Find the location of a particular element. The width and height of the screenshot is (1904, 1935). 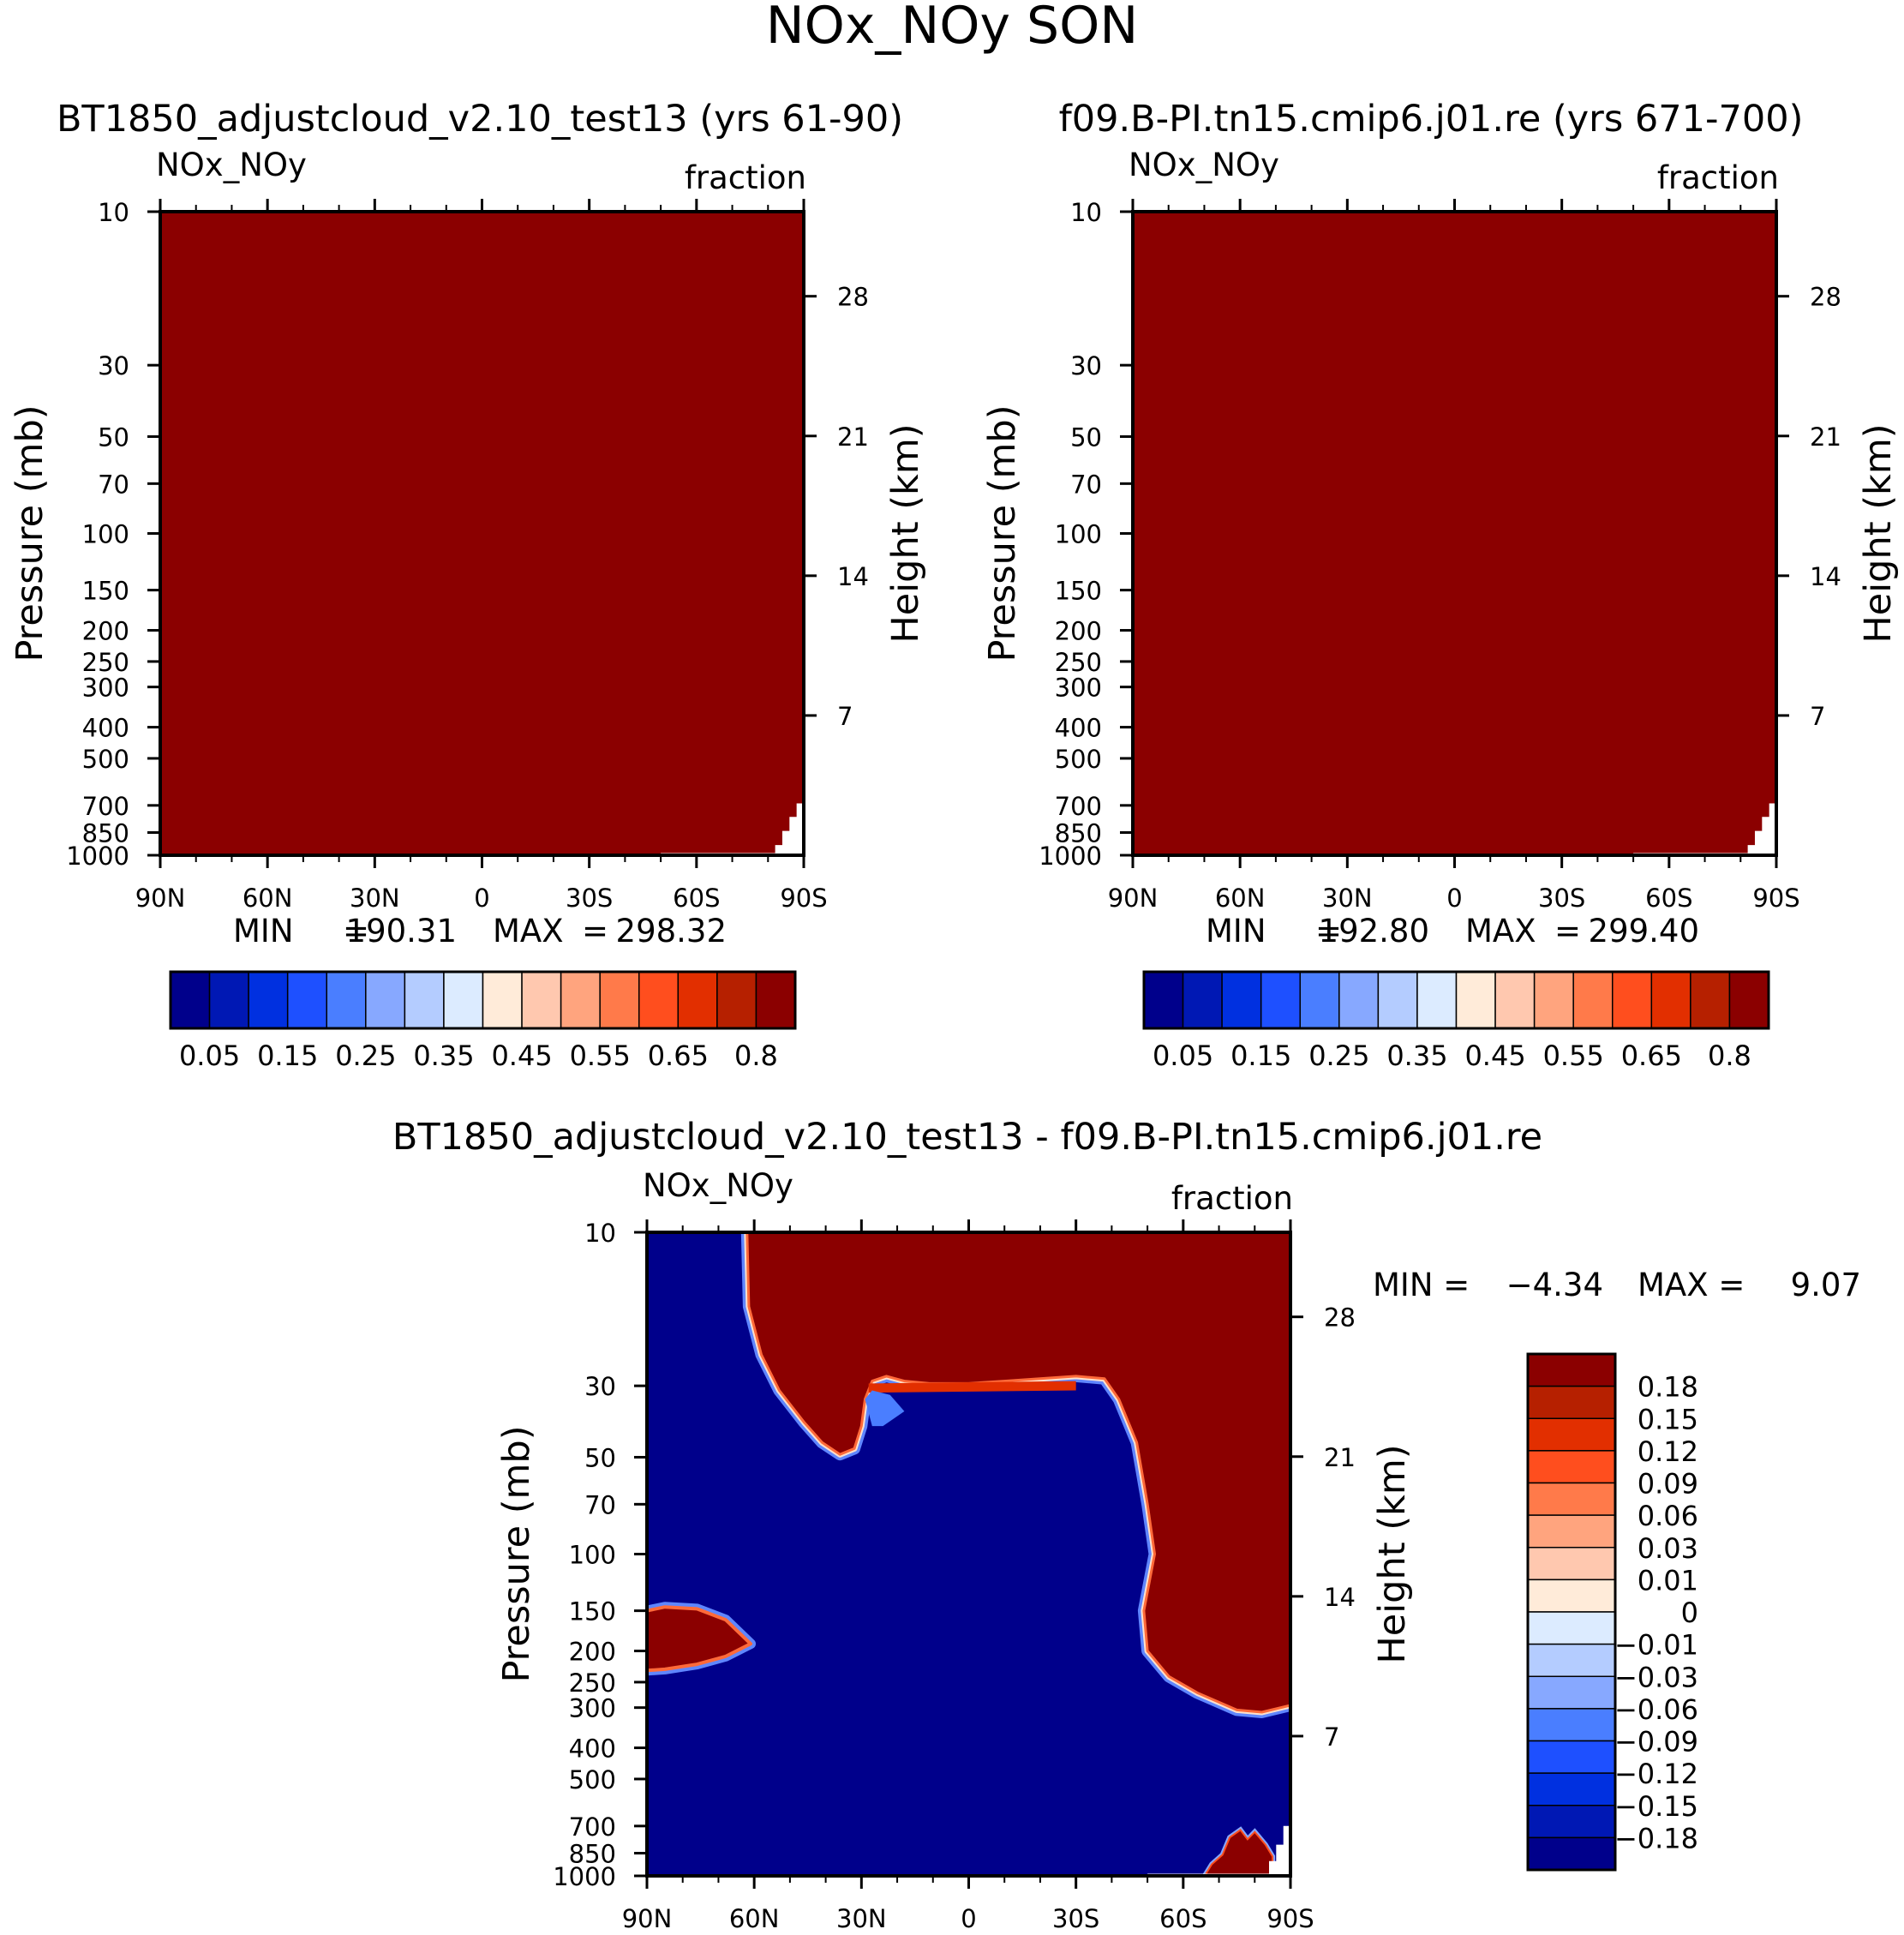

colorbar-label: −0.15 is located at coordinates (1656, 1807).